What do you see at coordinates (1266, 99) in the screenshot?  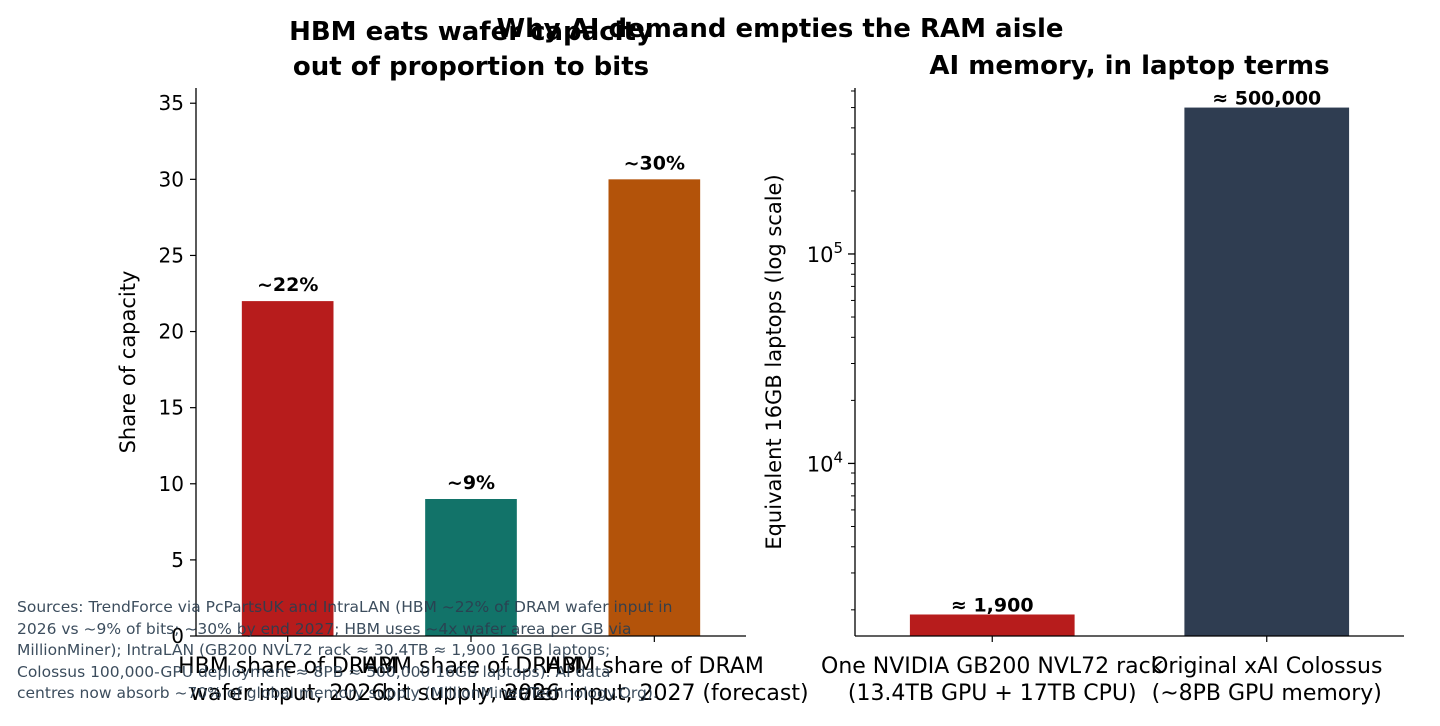 I see `right-bar-label-2: ≈ 500,000` at bounding box center [1266, 99].